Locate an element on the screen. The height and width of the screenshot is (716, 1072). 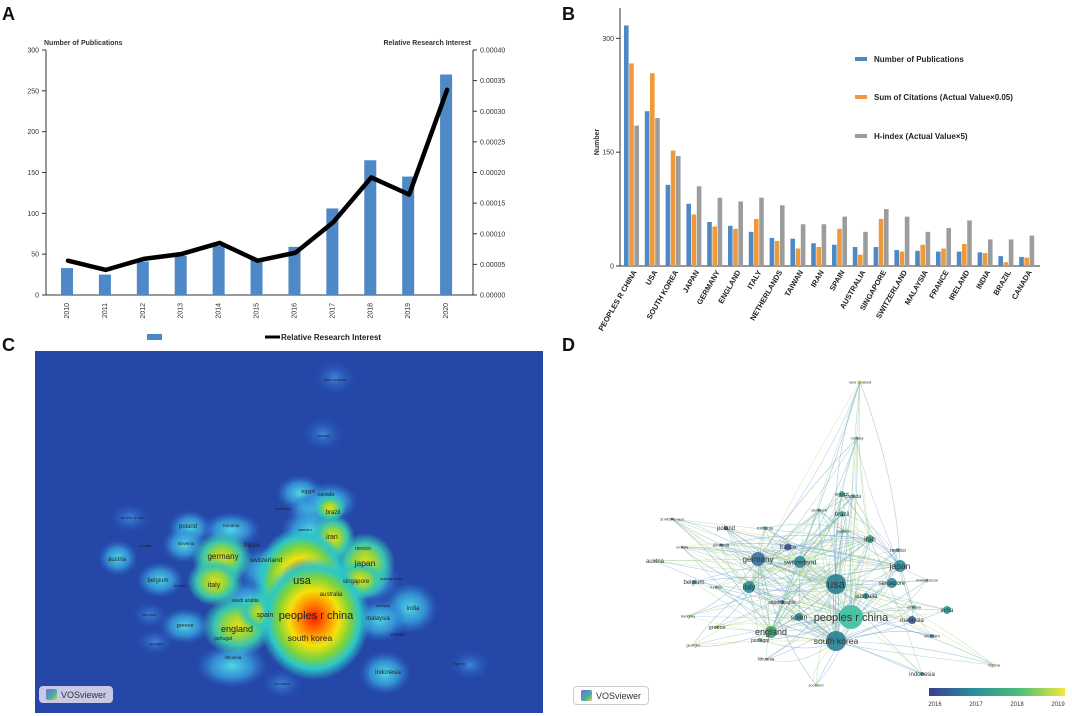
network-country-label: romania is located at coordinates (765, 528).